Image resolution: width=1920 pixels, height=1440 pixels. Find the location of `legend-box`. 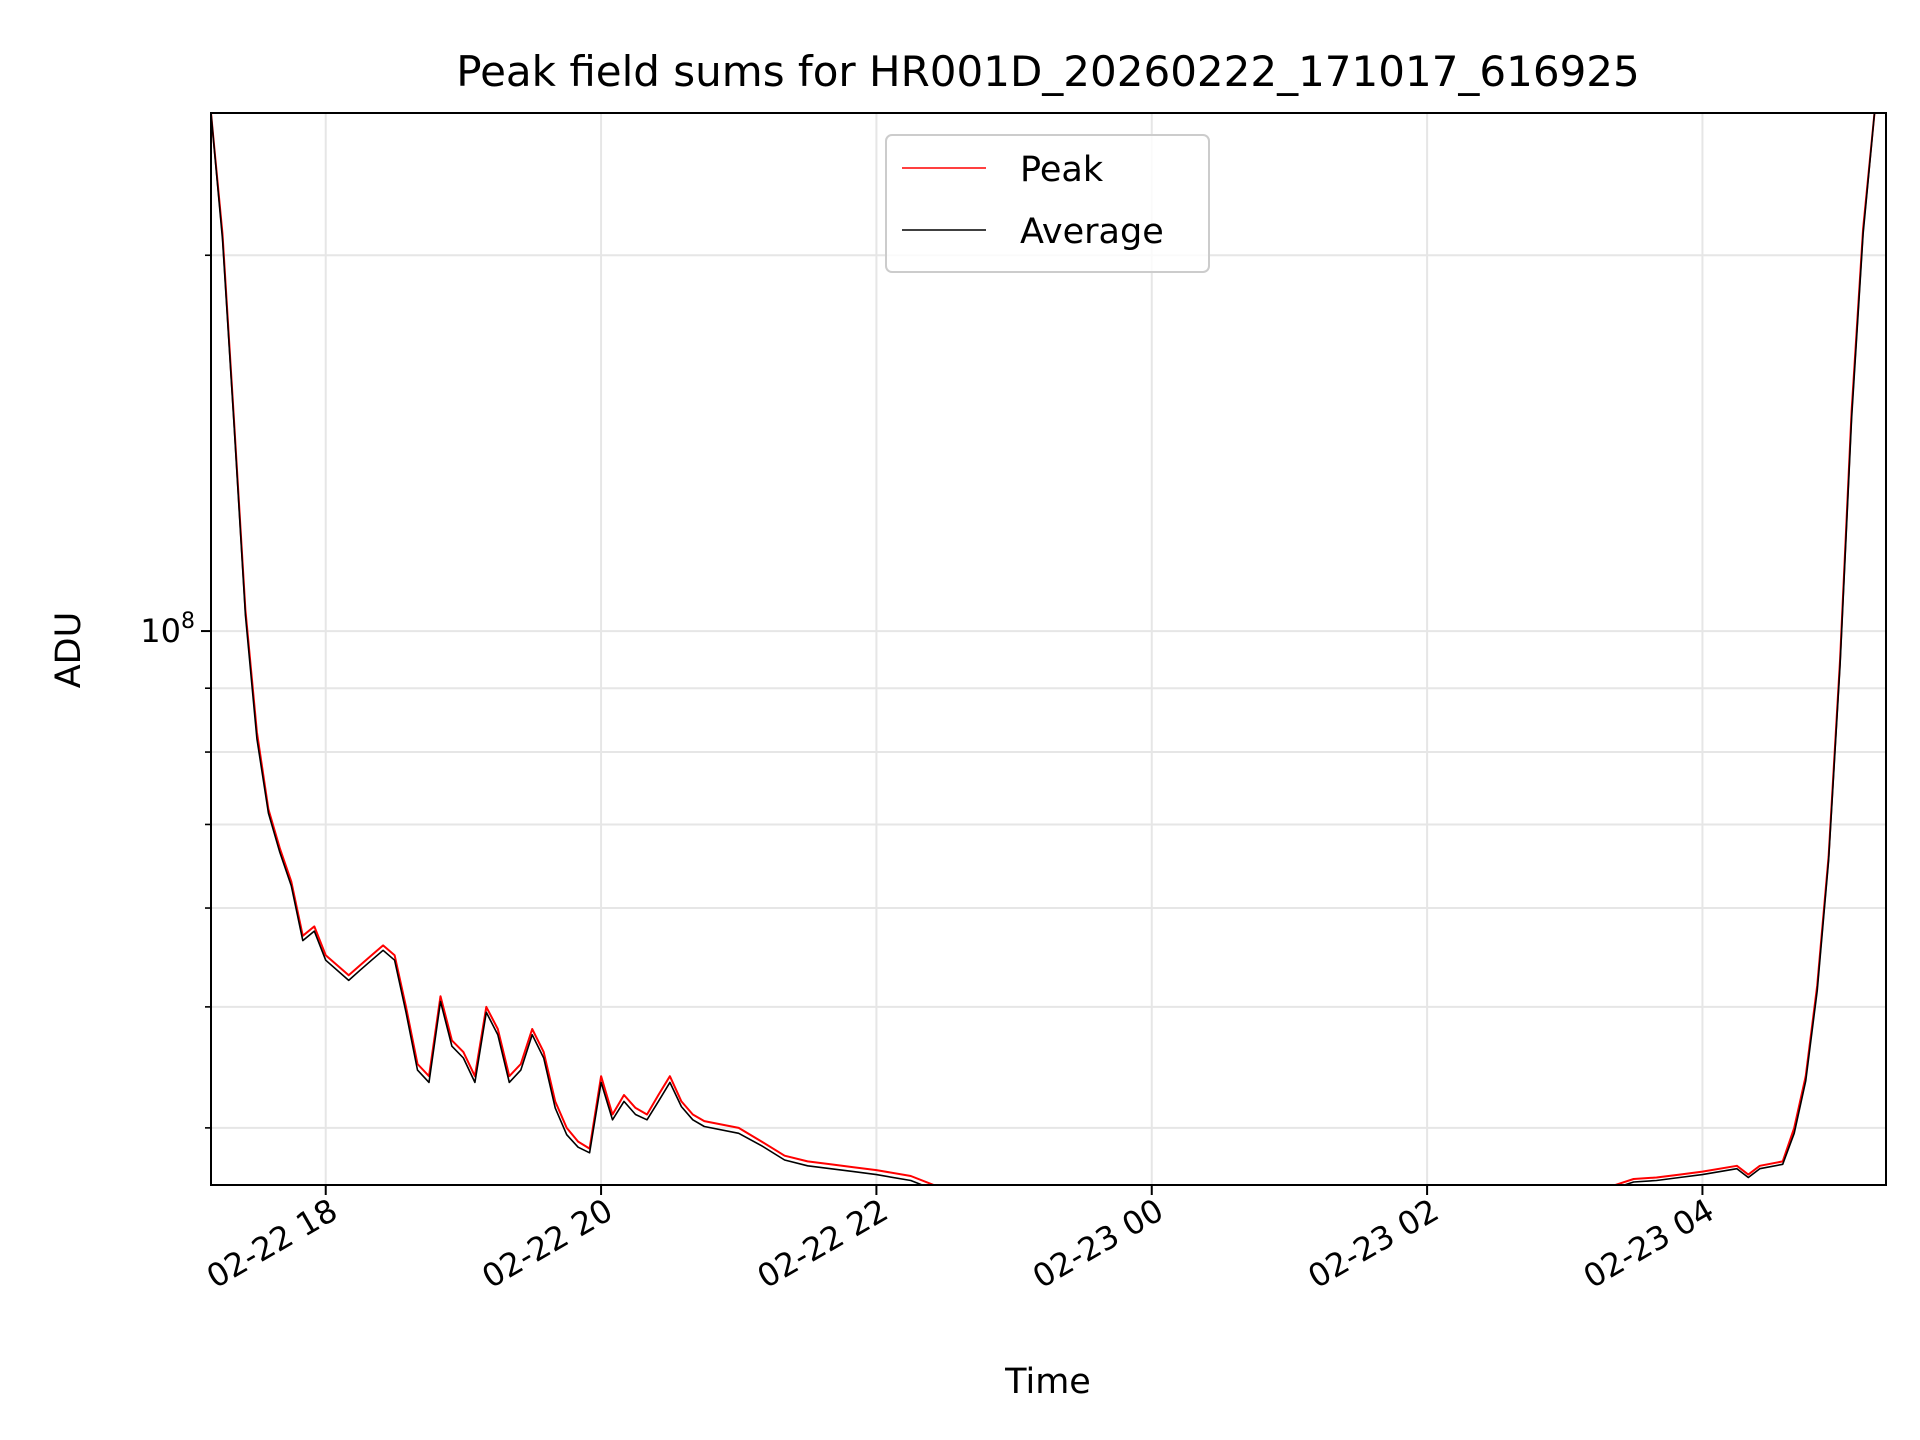

legend-box is located at coordinates (1047, 203).